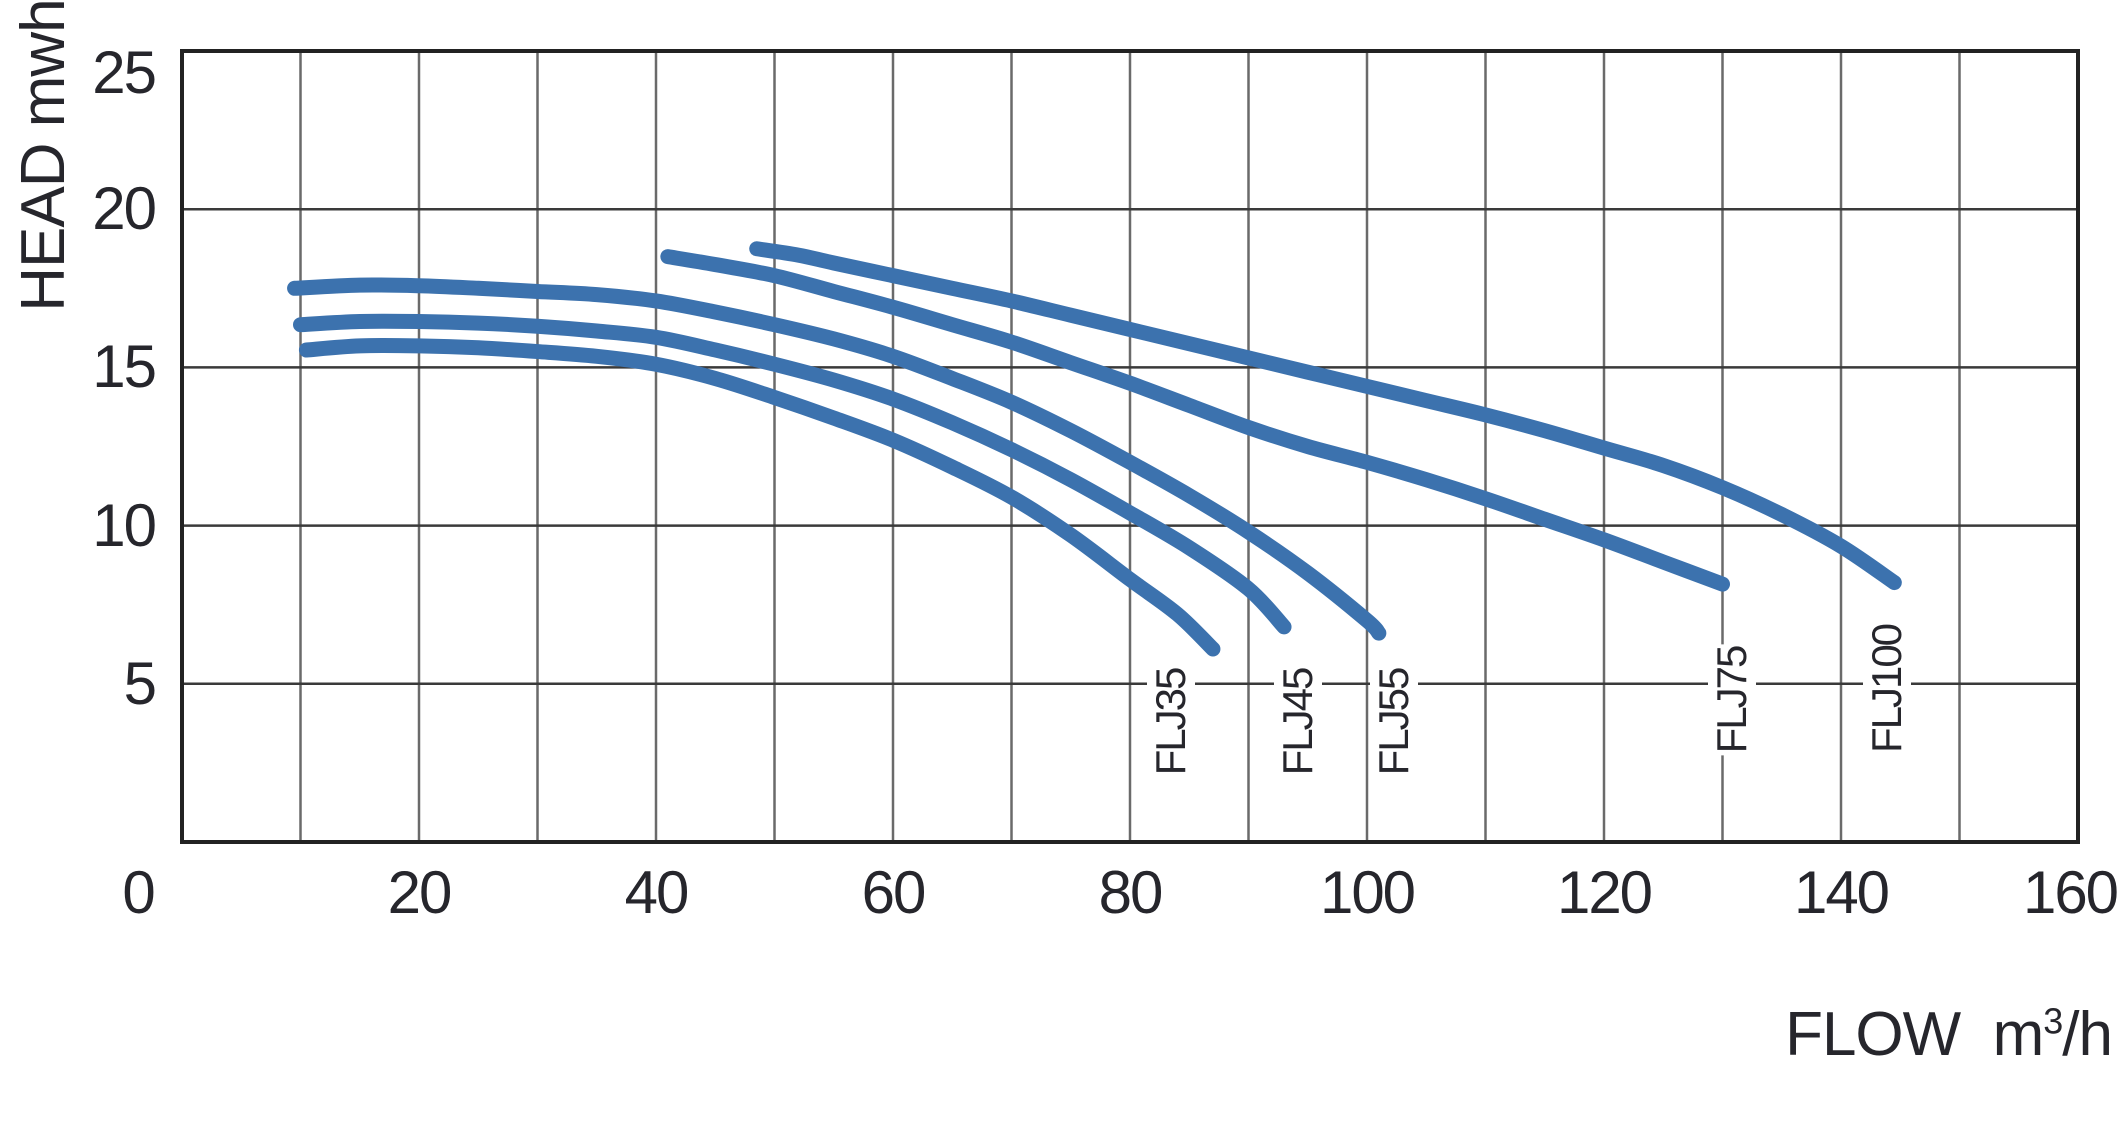 The image size is (2126, 1131). I want to click on y-tick-label-25: 25, so click(124, 72).